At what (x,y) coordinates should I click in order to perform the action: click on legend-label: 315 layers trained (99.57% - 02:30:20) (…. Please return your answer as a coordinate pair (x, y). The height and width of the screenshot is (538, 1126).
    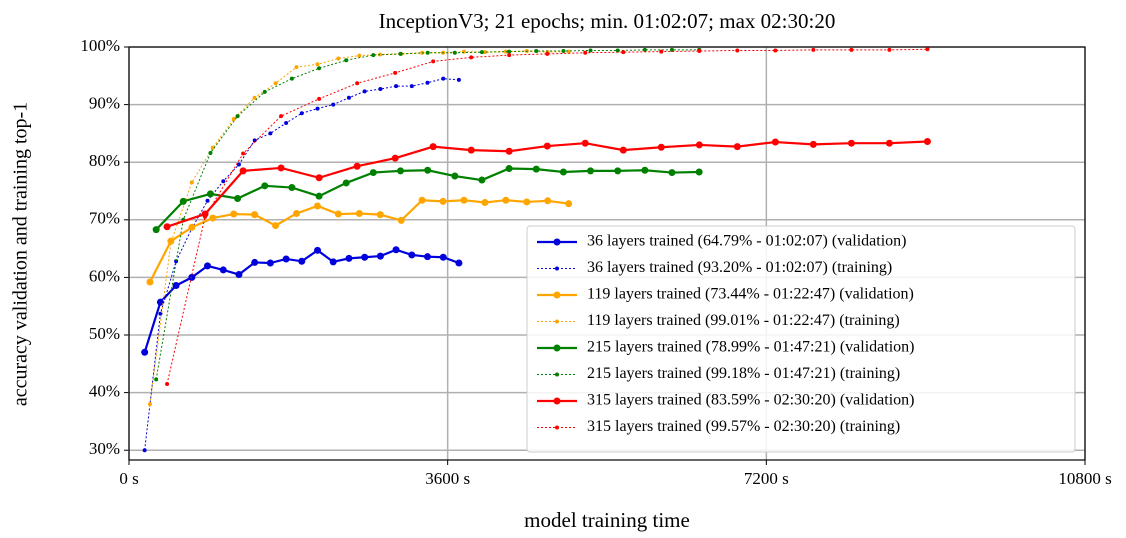
    Looking at the image, I should click on (743, 426).